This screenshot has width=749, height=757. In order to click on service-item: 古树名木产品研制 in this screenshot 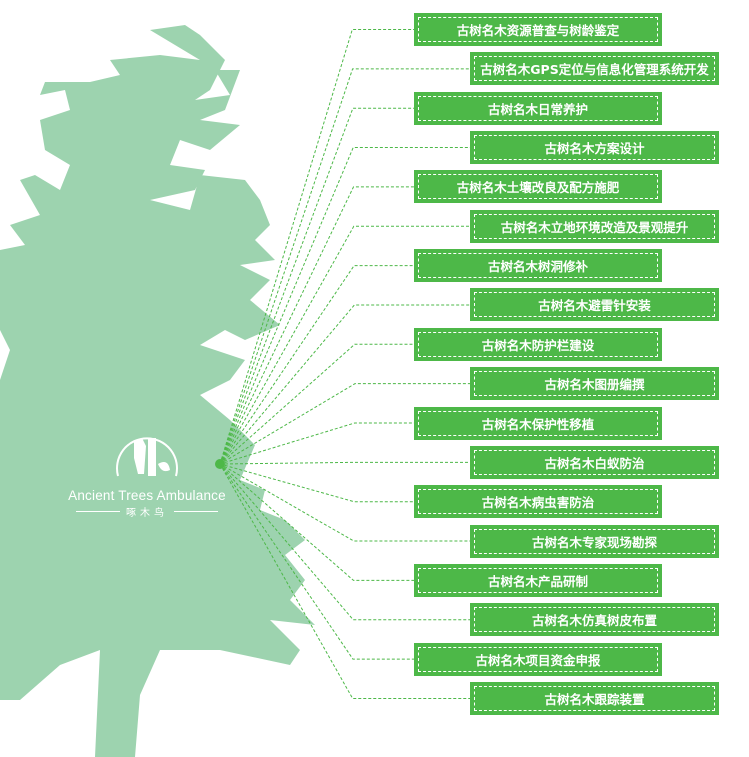, I will do `click(538, 580)`.